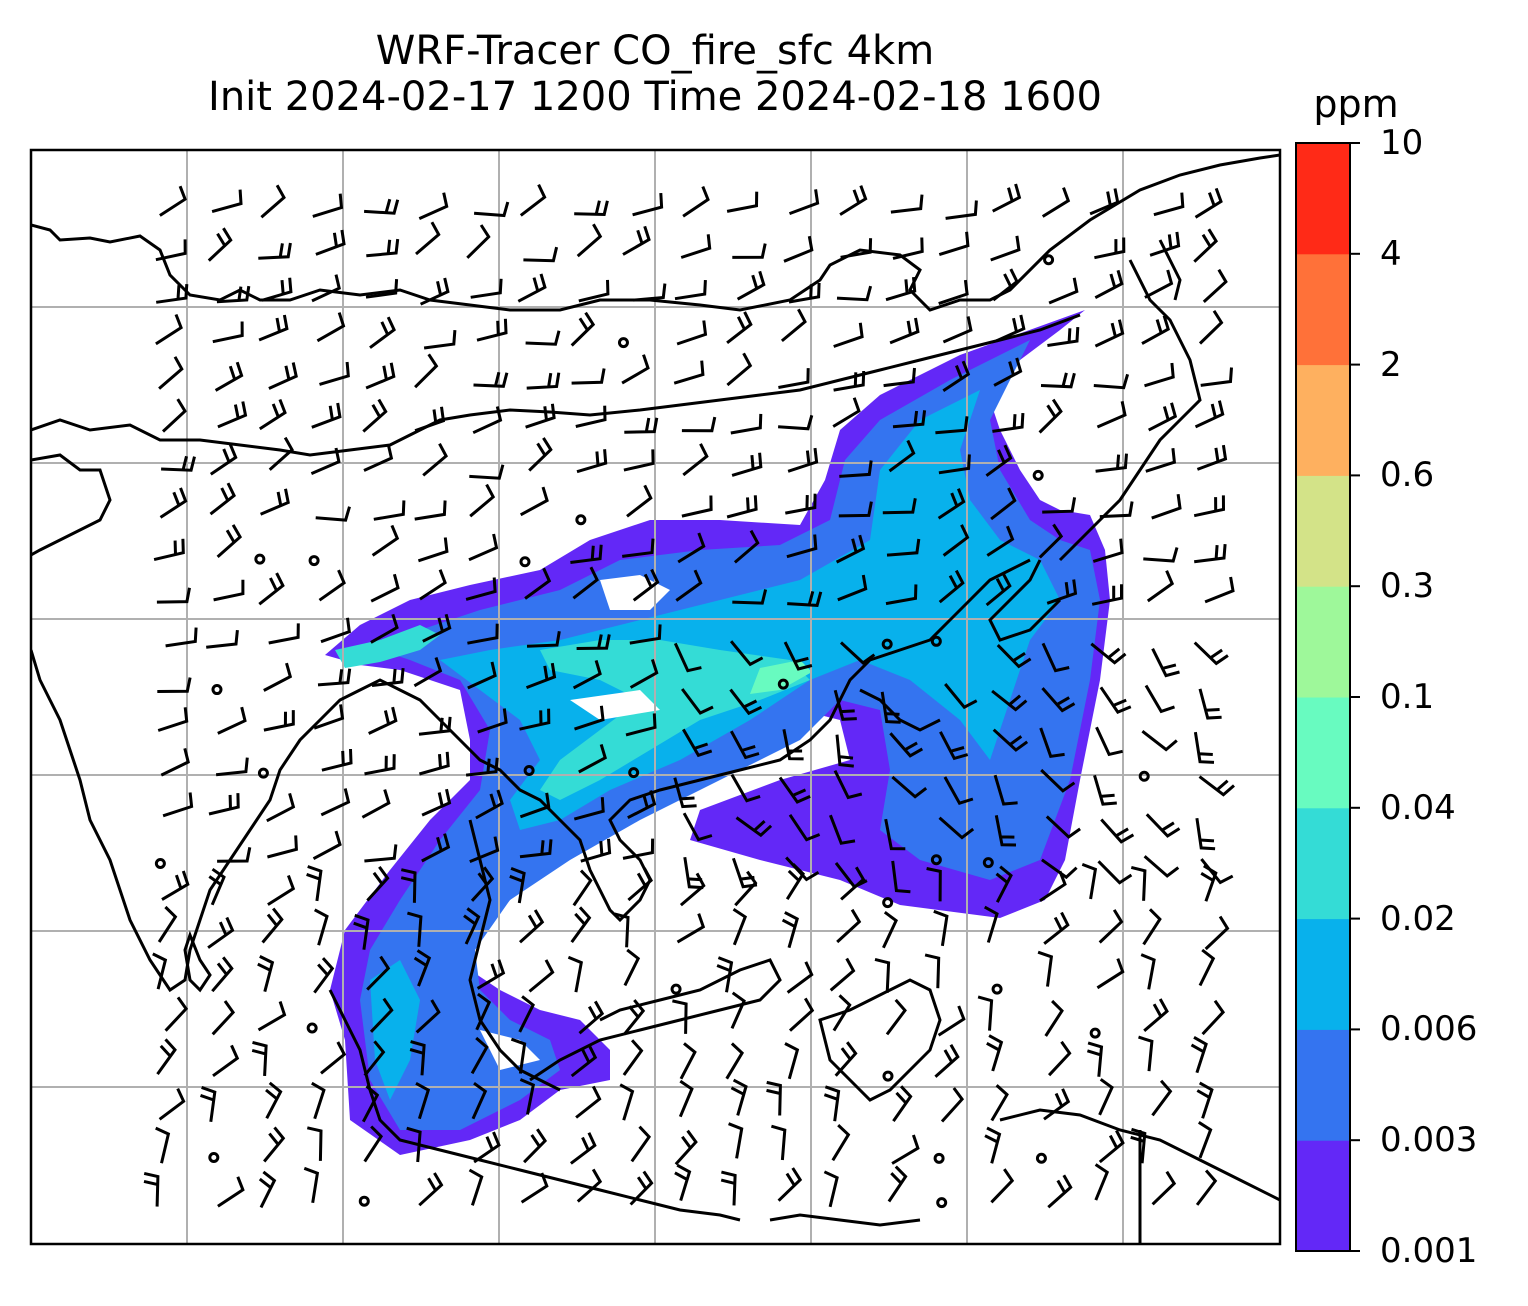 The image size is (1528, 1306). I want to click on colorbar, so click(1327, 697).